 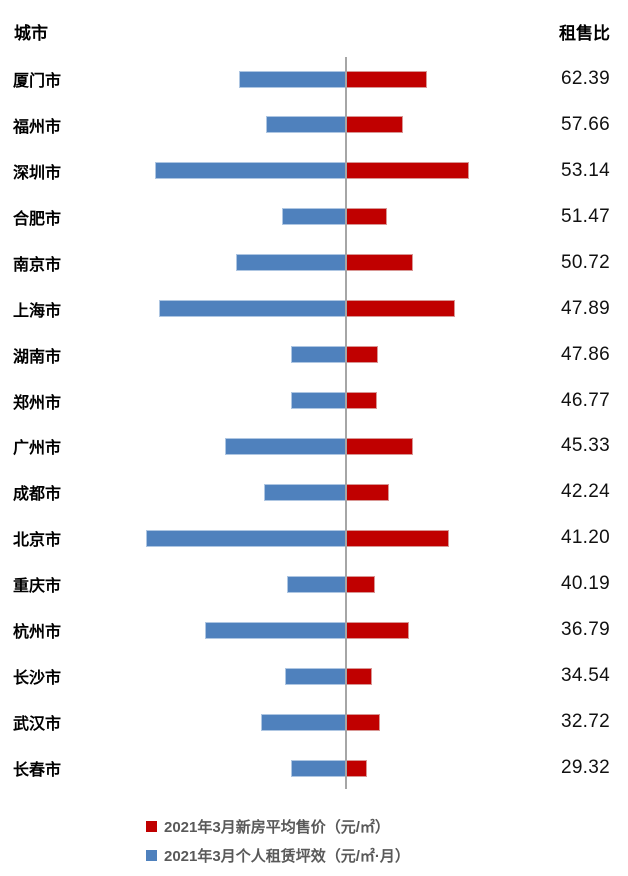 I want to click on ratio-value: 34.54, so click(x=585, y=676).